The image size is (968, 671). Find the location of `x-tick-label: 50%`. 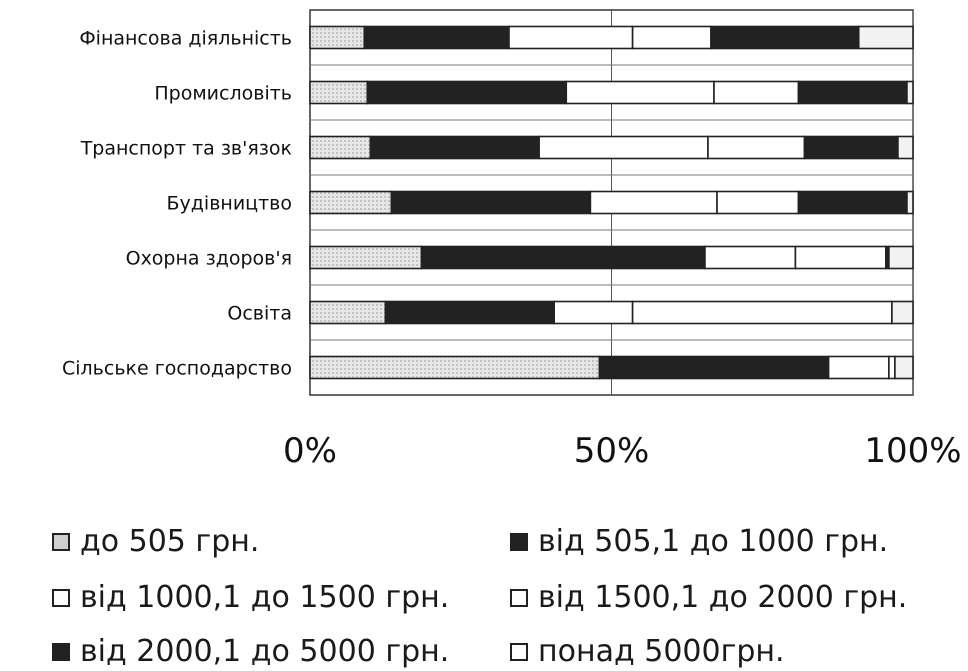

x-tick-label: 50% is located at coordinates (612, 451).